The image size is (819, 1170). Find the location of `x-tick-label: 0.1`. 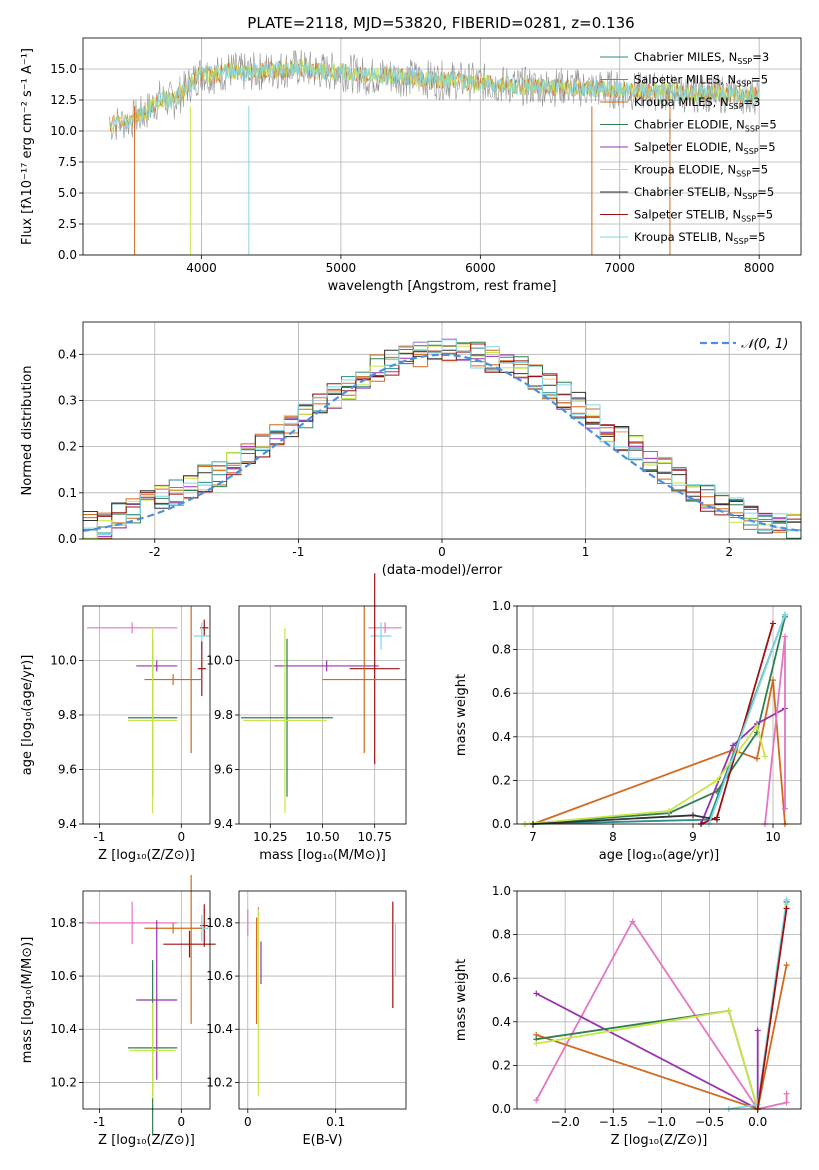

x-tick-label: 0.1 is located at coordinates (335, 1122).